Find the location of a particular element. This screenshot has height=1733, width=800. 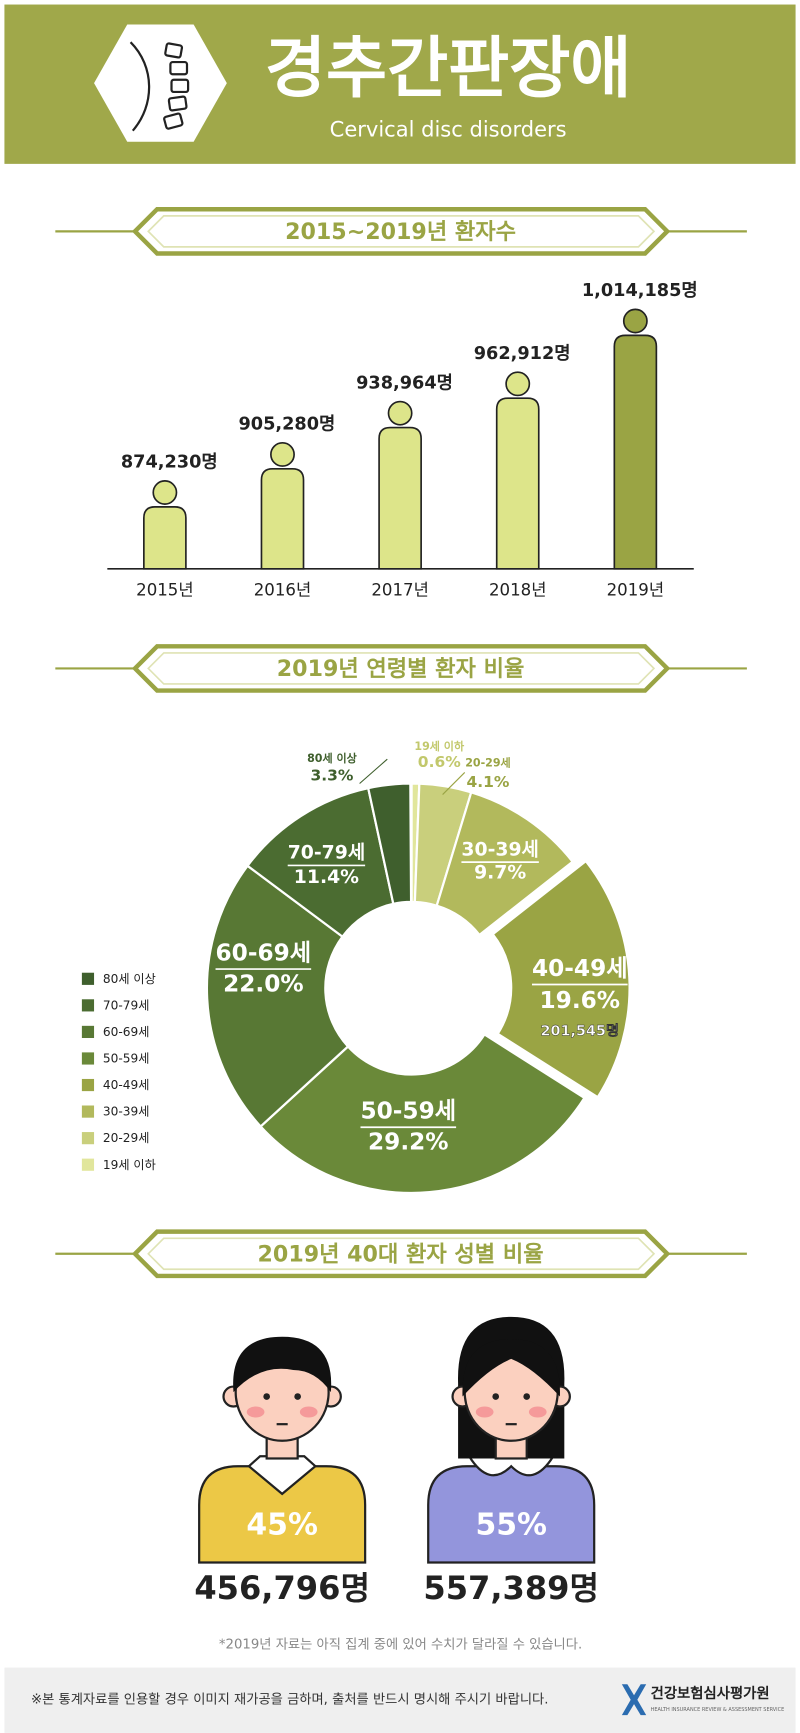

note: *2019년 자료는 아직 집계 중에 있어 수치가 달라질 수 있습니다. is located at coordinates (400, 1644).